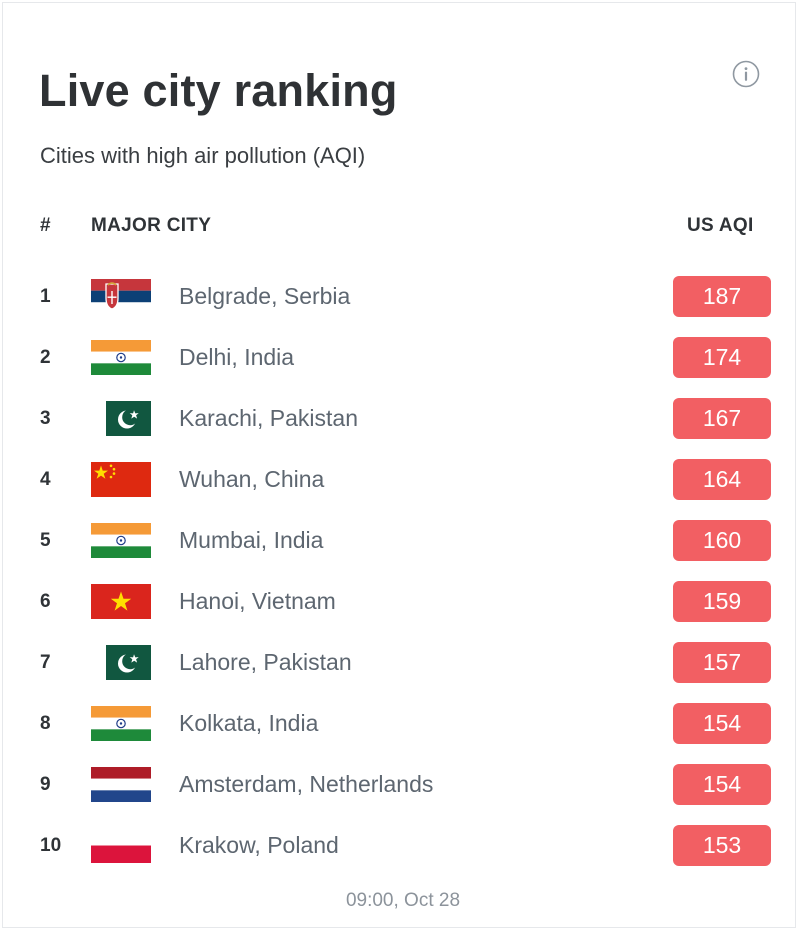 The width and height of the screenshot is (800, 932). Describe the element at coordinates (151, 225) in the screenshot. I see `column-header-city: MAJOR CITY` at that location.